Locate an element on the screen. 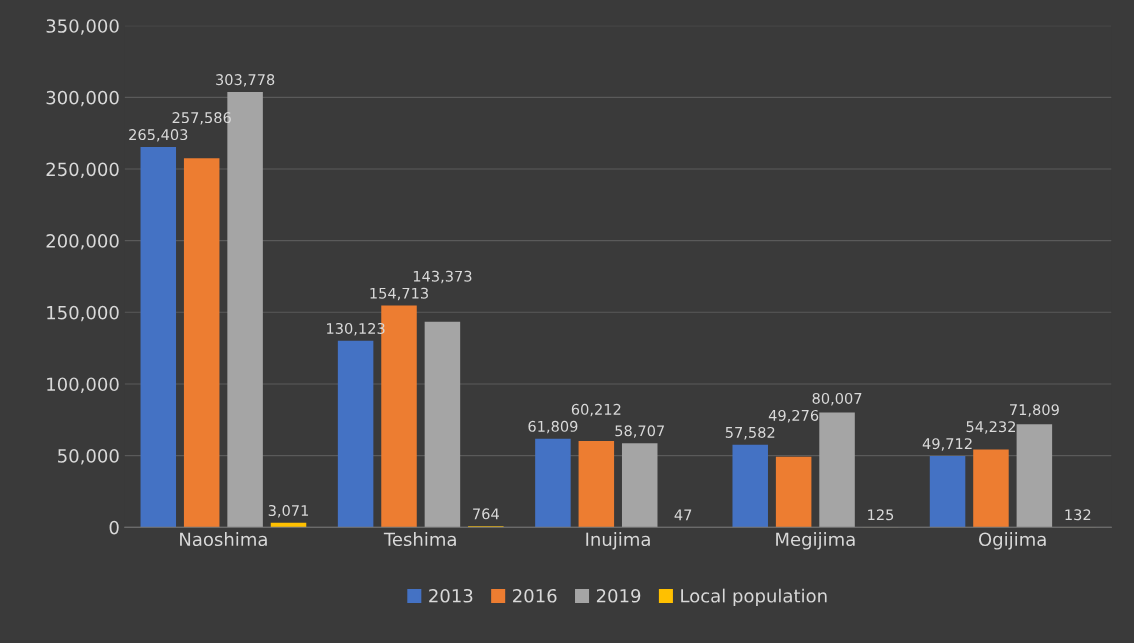 The width and height of the screenshot is (1134, 643). data-label: 125 is located at coordinates (881, 515).